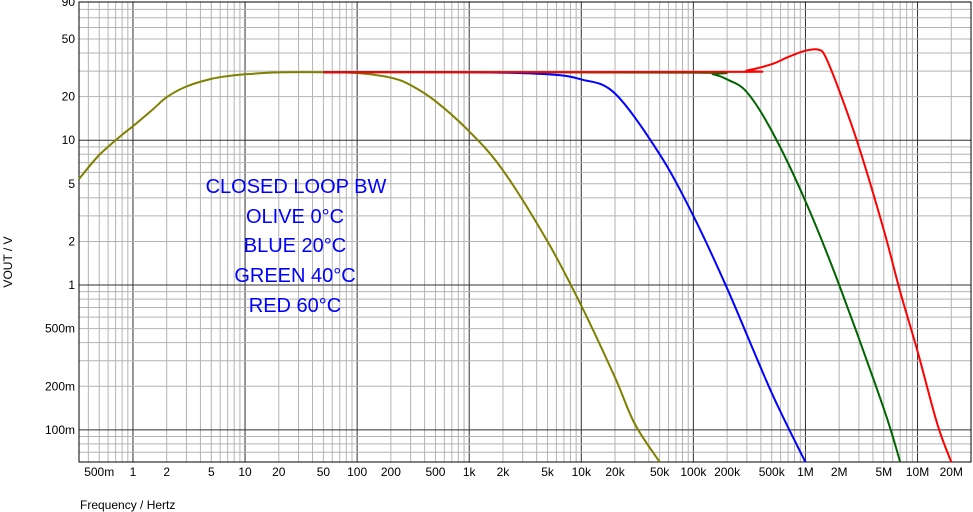 The height and width of the screenshot is (512, 973). What do you see at coordinates (693, 472) in the screenshot?
I see `x-tick-label: 100k` at bounding box center [693, 472].